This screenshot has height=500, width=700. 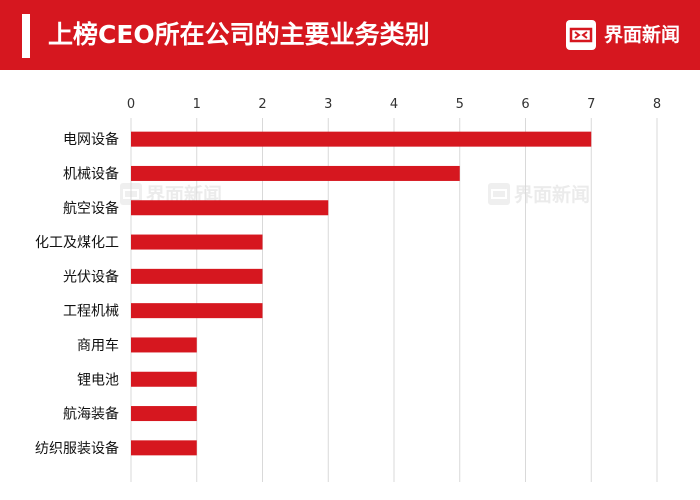 I want to click on category-label: 机械设备, so click(x=91, y=173).